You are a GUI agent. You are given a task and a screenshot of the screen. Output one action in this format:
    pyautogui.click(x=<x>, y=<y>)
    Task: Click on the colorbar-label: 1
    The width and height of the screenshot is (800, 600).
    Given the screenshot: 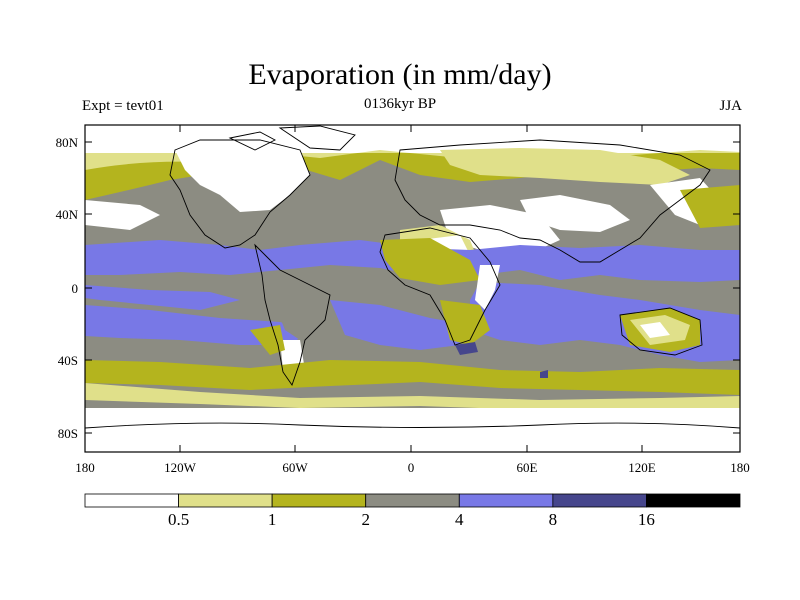 What is the action you would take?
    pyautogui.click(x=272, y=519)
    